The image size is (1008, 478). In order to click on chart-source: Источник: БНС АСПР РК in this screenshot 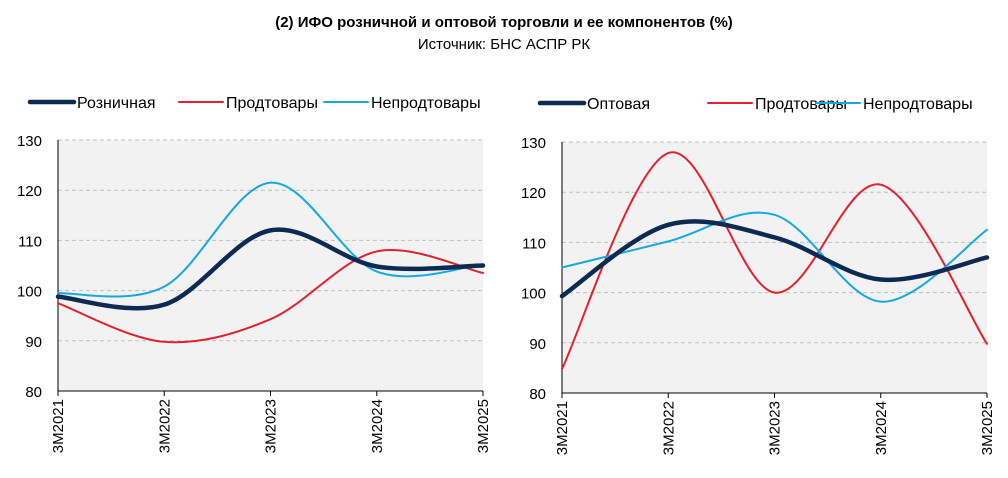, I will do `click(504, 44)`.